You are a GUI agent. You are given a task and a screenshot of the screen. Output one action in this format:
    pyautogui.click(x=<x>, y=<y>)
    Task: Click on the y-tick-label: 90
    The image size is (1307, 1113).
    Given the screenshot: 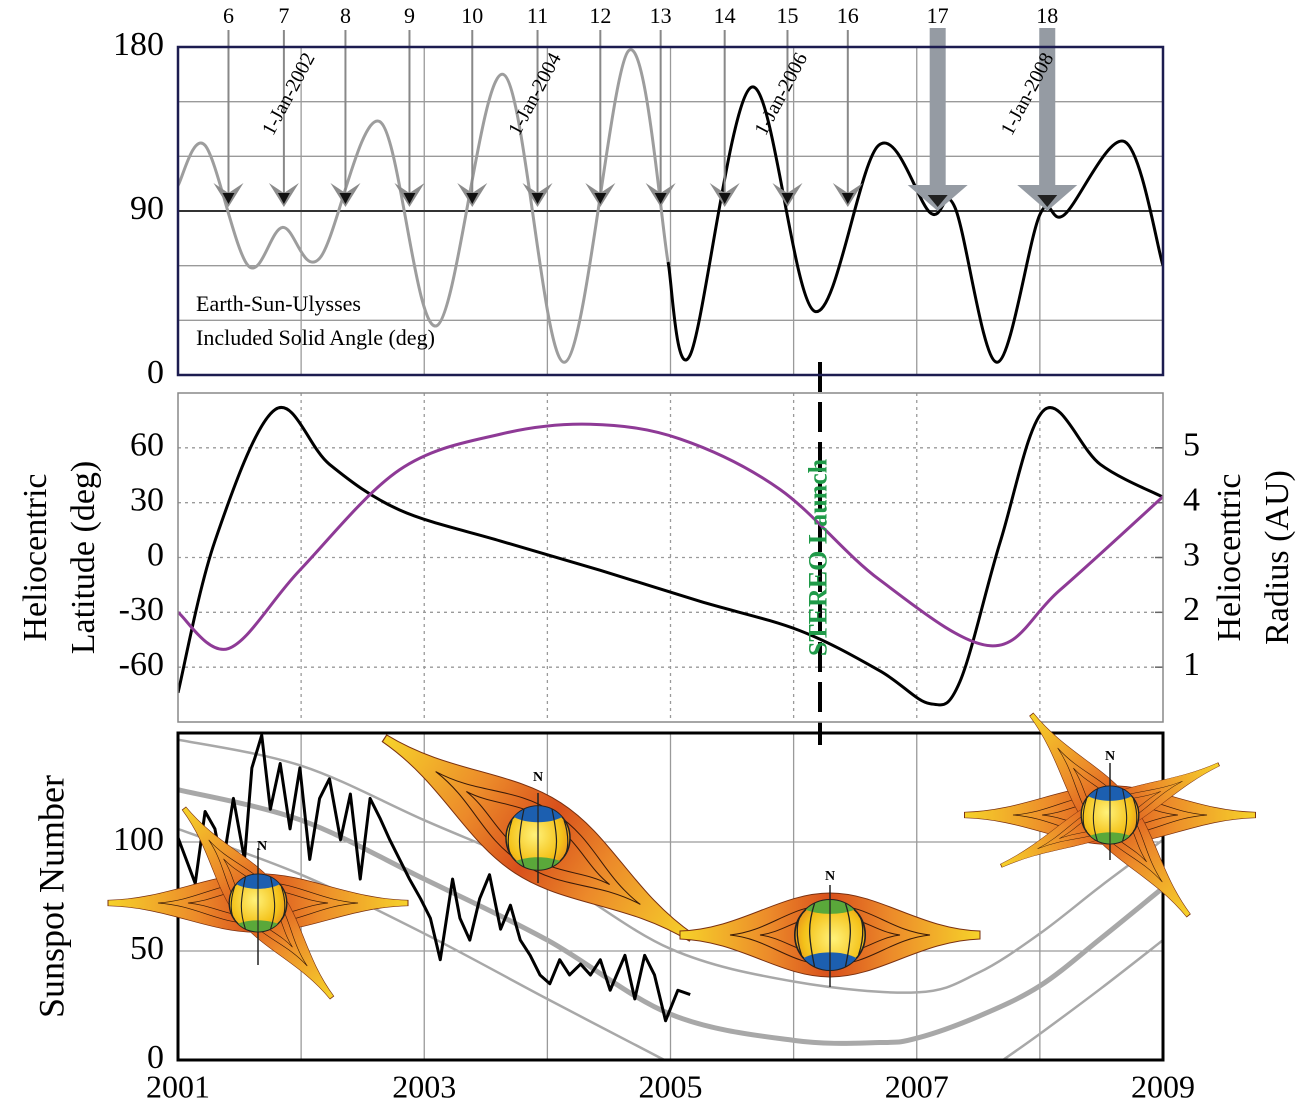 What is the action you would take?
    pyautogui.click(x=147, y=208)
    